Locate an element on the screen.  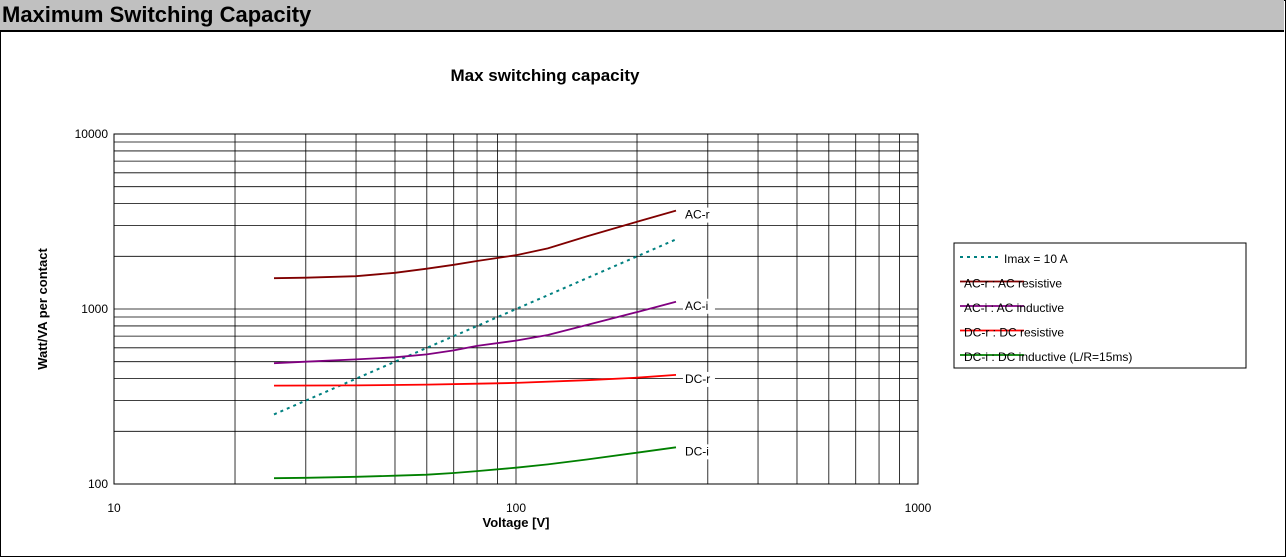
series-end-label-3: DC-r is located at coordinates (697, 379).